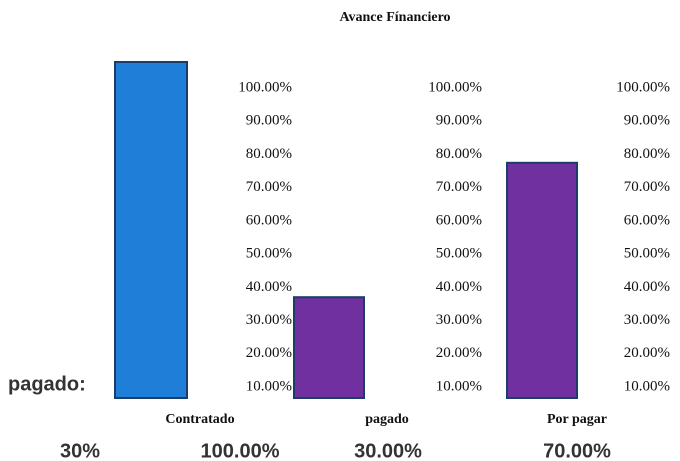  Describe the element at coordinates (199, 419) in the screenshot. I see `x-tick-label: Contratado` at that location.